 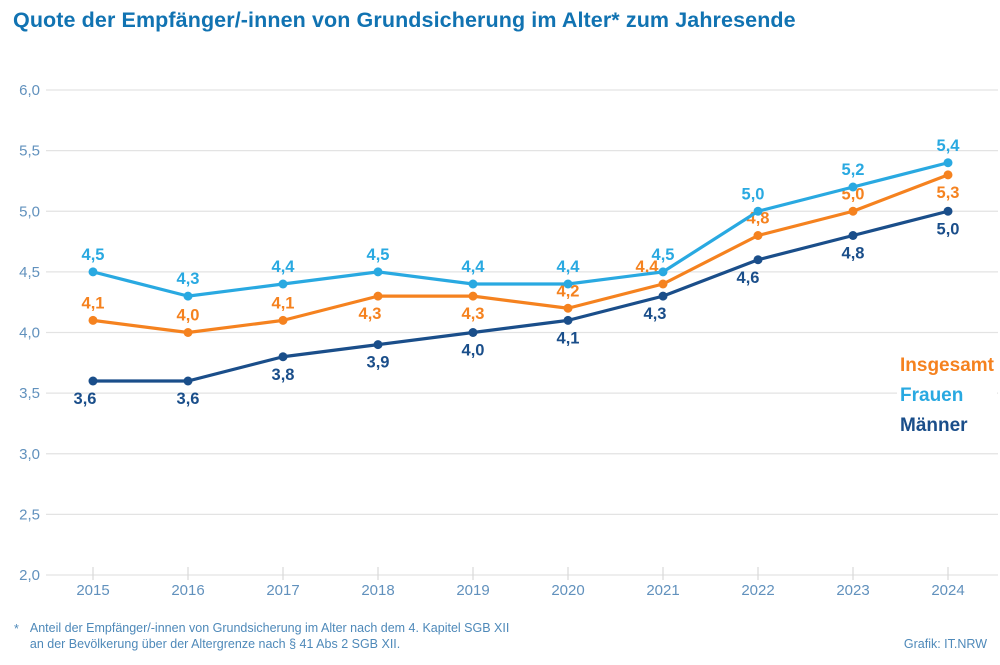 I want to click on y-axis-tick-label: 4,0, so click(x=29, y=333).